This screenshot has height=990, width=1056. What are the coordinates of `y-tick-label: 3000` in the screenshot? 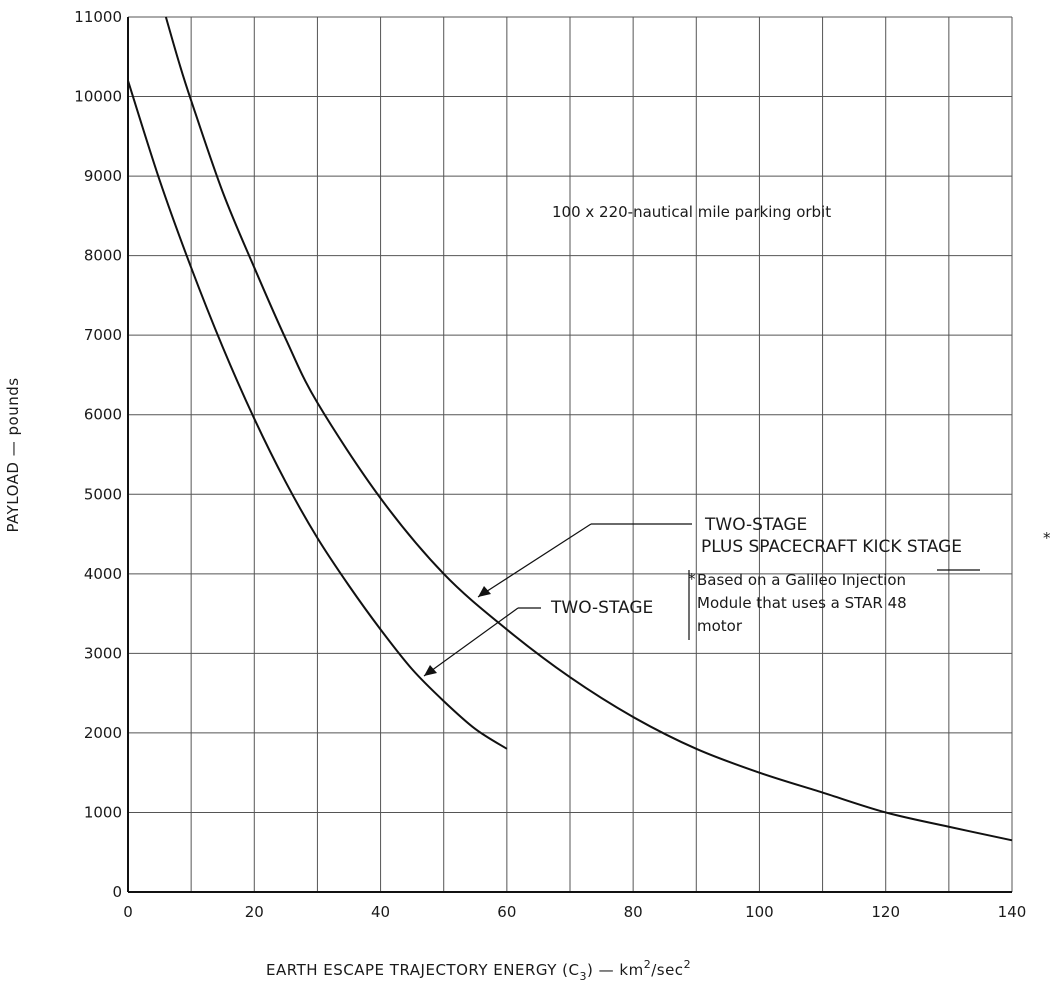 It's located at (103, 653).